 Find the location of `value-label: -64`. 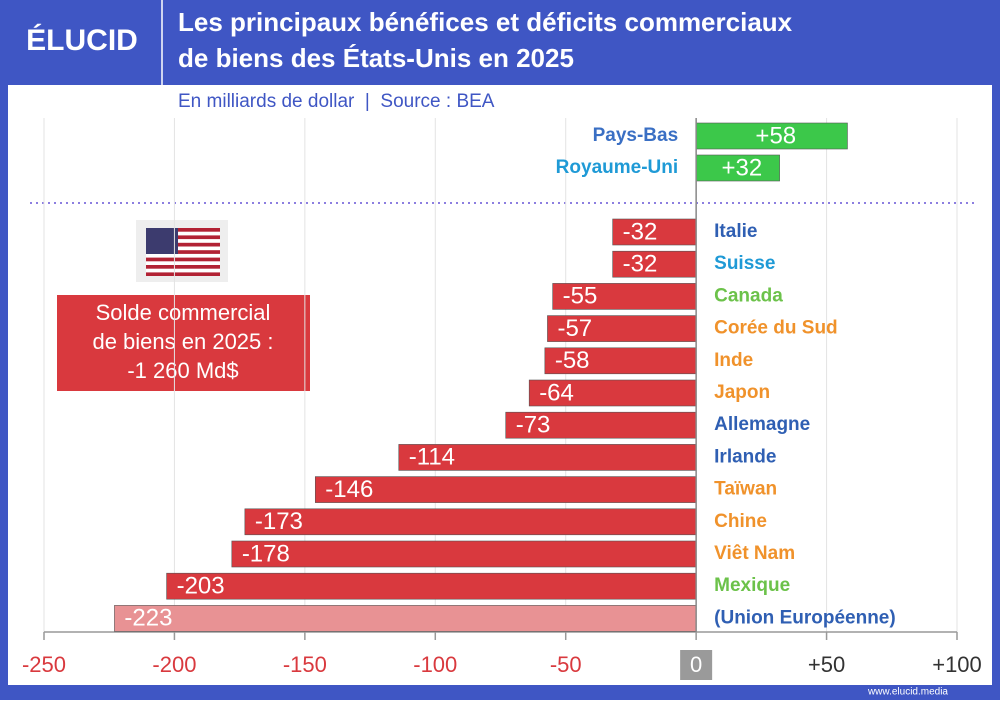

value-label: -64 is located at coordinates (556, 392).